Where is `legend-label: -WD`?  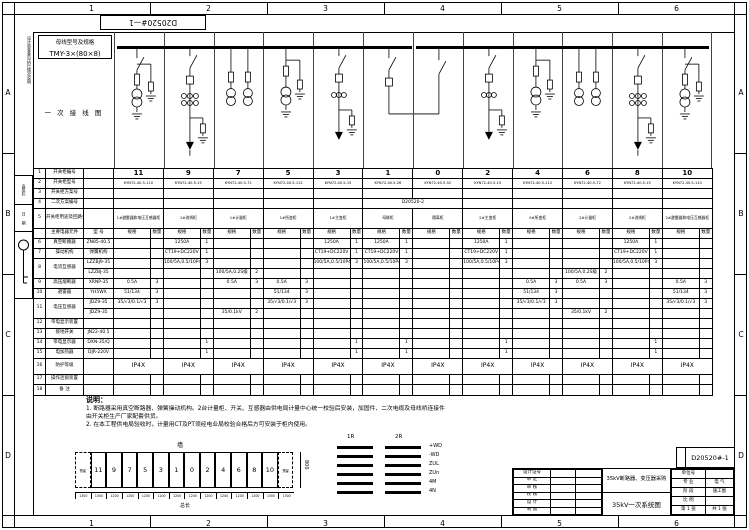
legend-label: -WD is located at coordinates (434, 455).